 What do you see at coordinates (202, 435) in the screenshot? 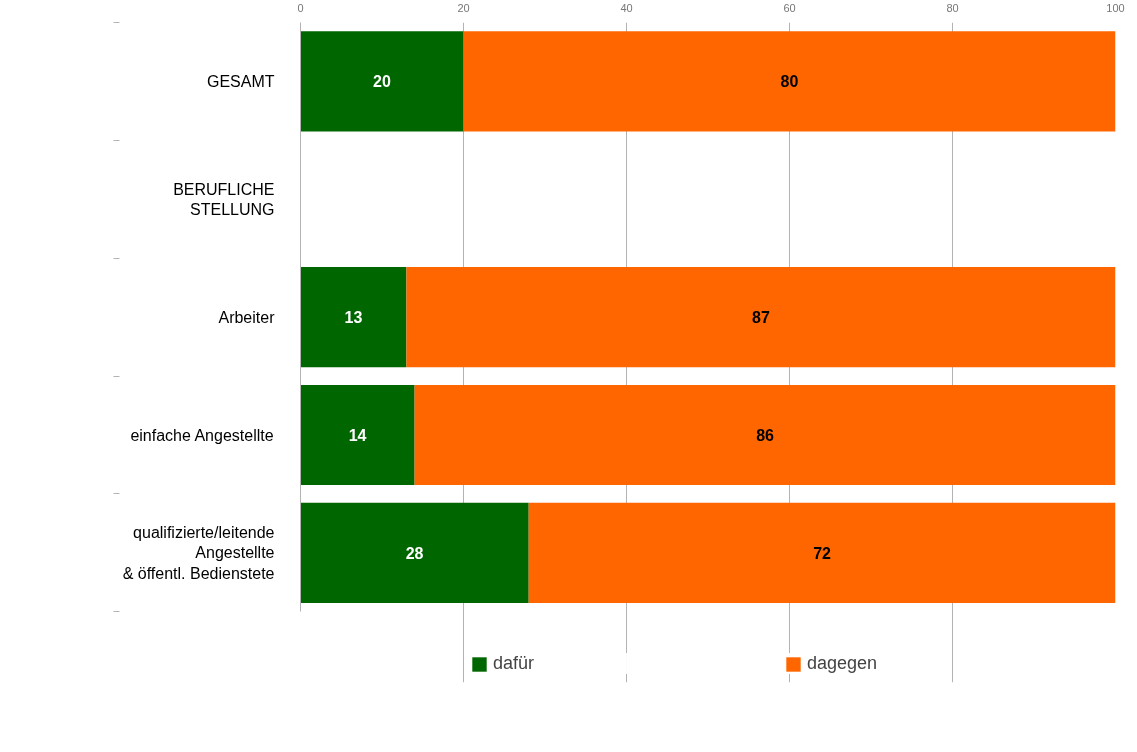
I see `y-tick-label: einfache Angestellte` at bounding box center [202, 435].